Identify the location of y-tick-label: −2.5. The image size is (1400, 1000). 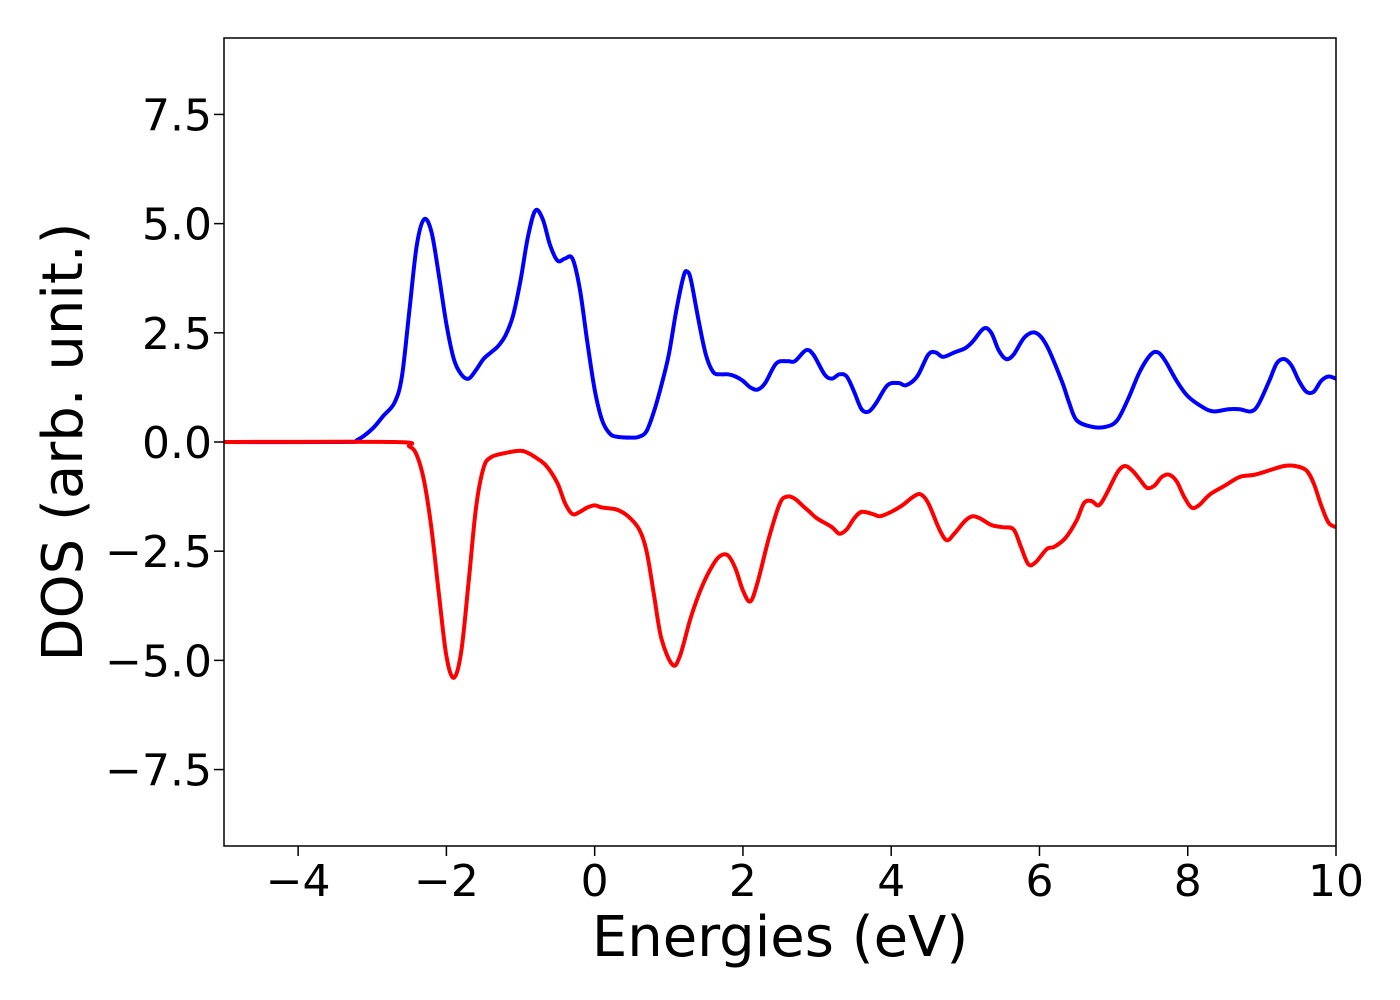
(158, 552).